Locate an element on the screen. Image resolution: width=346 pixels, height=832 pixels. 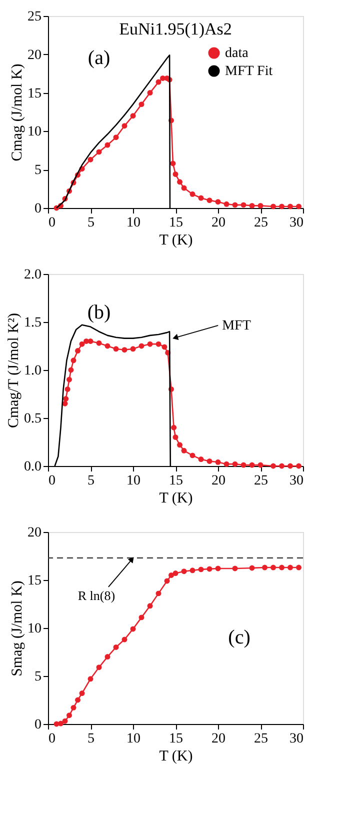
y-tick-label: 1.5 is located at coordinates (33, 323).